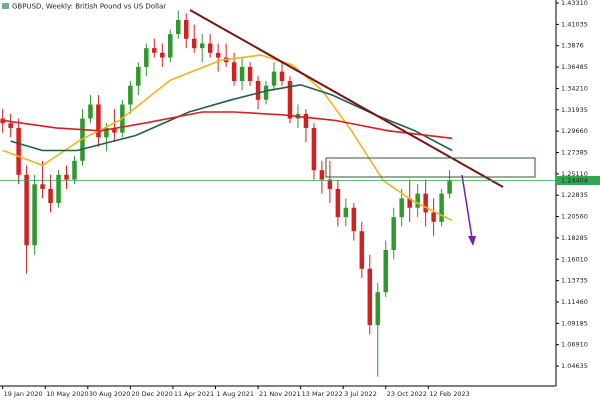 The image size is (600, 400). Describe the element at coordinates (280, 394) in the screenshot. I see `x-tick-label: 21 Nov 2021` at that location.